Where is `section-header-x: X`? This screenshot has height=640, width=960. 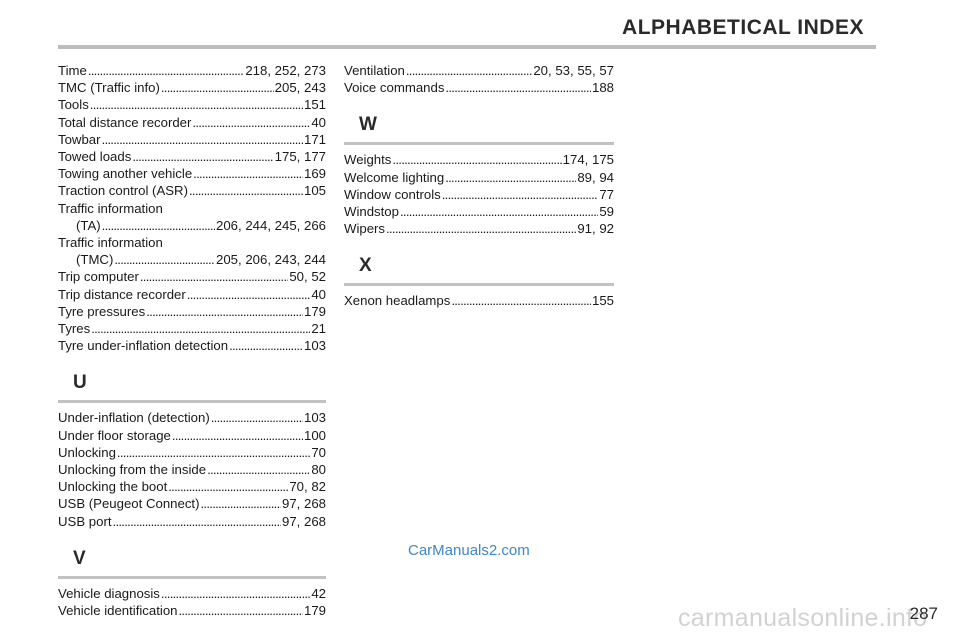 section-header-x: X is located at coordinates (479, 271).